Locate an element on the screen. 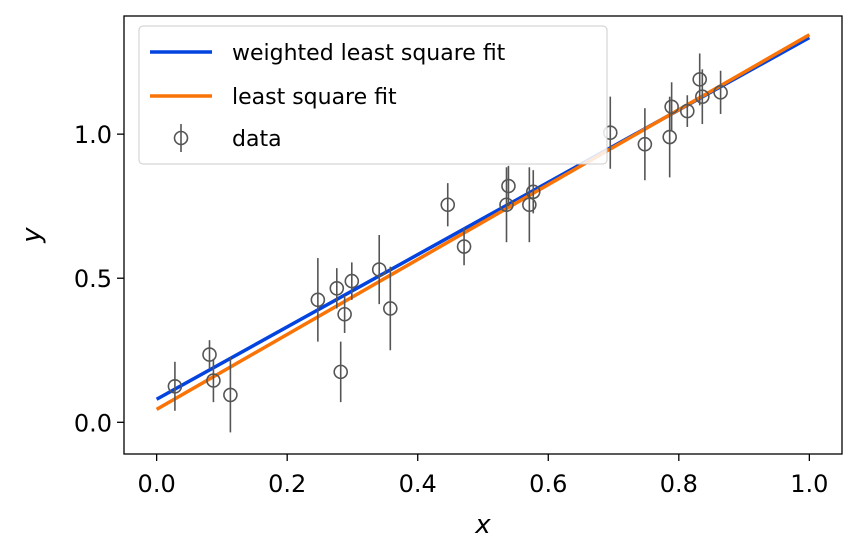 This screenshot has width=858, height=558. y-axis: 0.0 0.5 1.0 is located at coordinates (99, 279).